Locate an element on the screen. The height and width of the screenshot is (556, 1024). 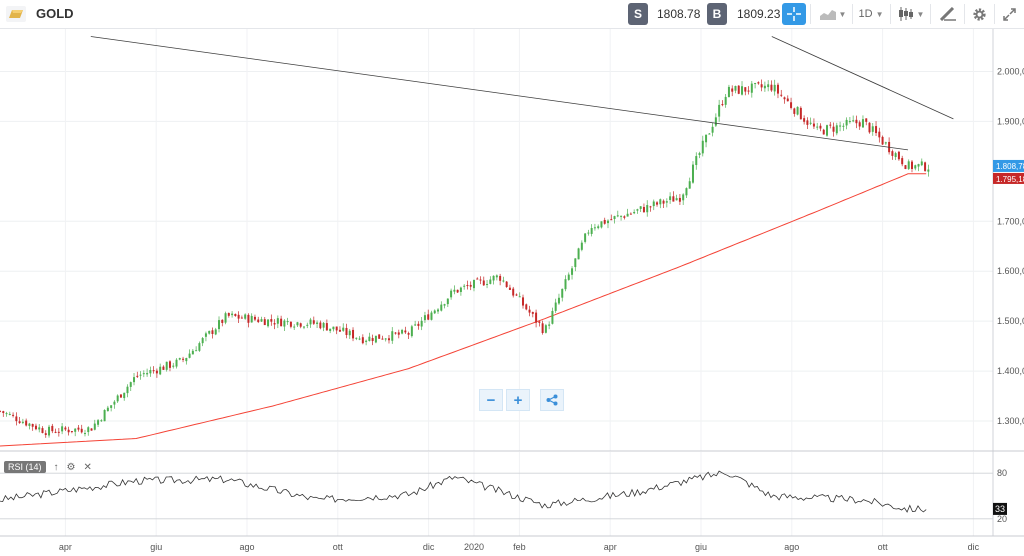
arrow-up-icon: ↑ is located at coordinates (56, 467).